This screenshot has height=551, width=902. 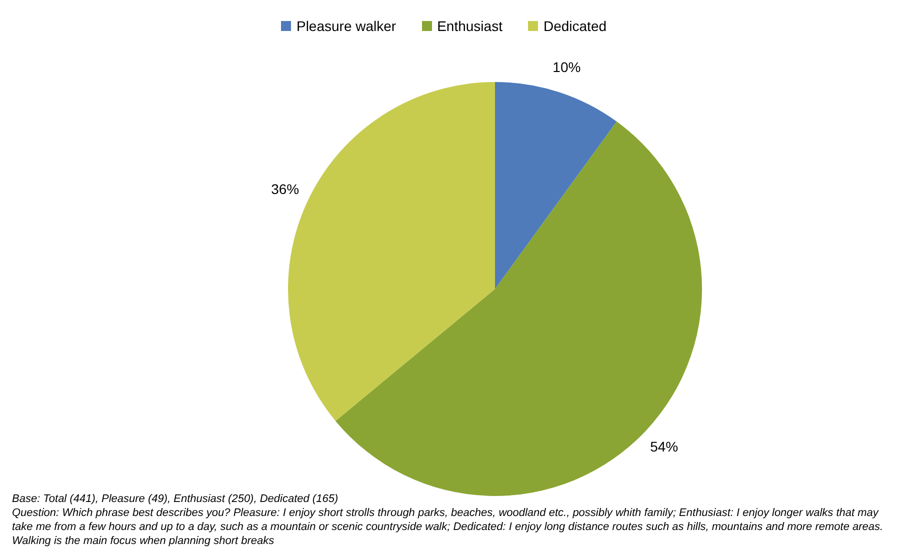 I want to click on legend-label: Pleasure walker, so click(x=346, y=26).